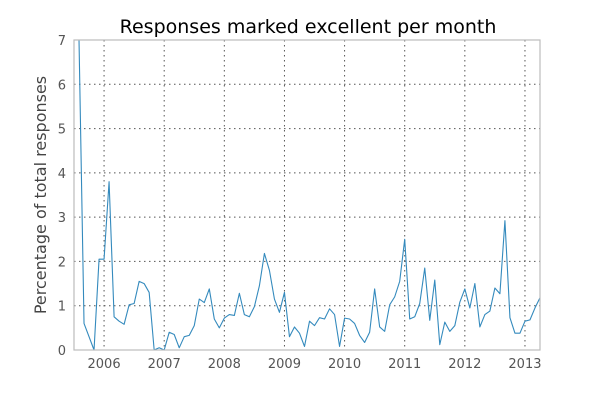 The height and width of the screenshot is (400, 600). What do you see at coordinates (62, 41) in the screenshot?
I see `y-tick-label: 7` at bounding box center [62, 41].